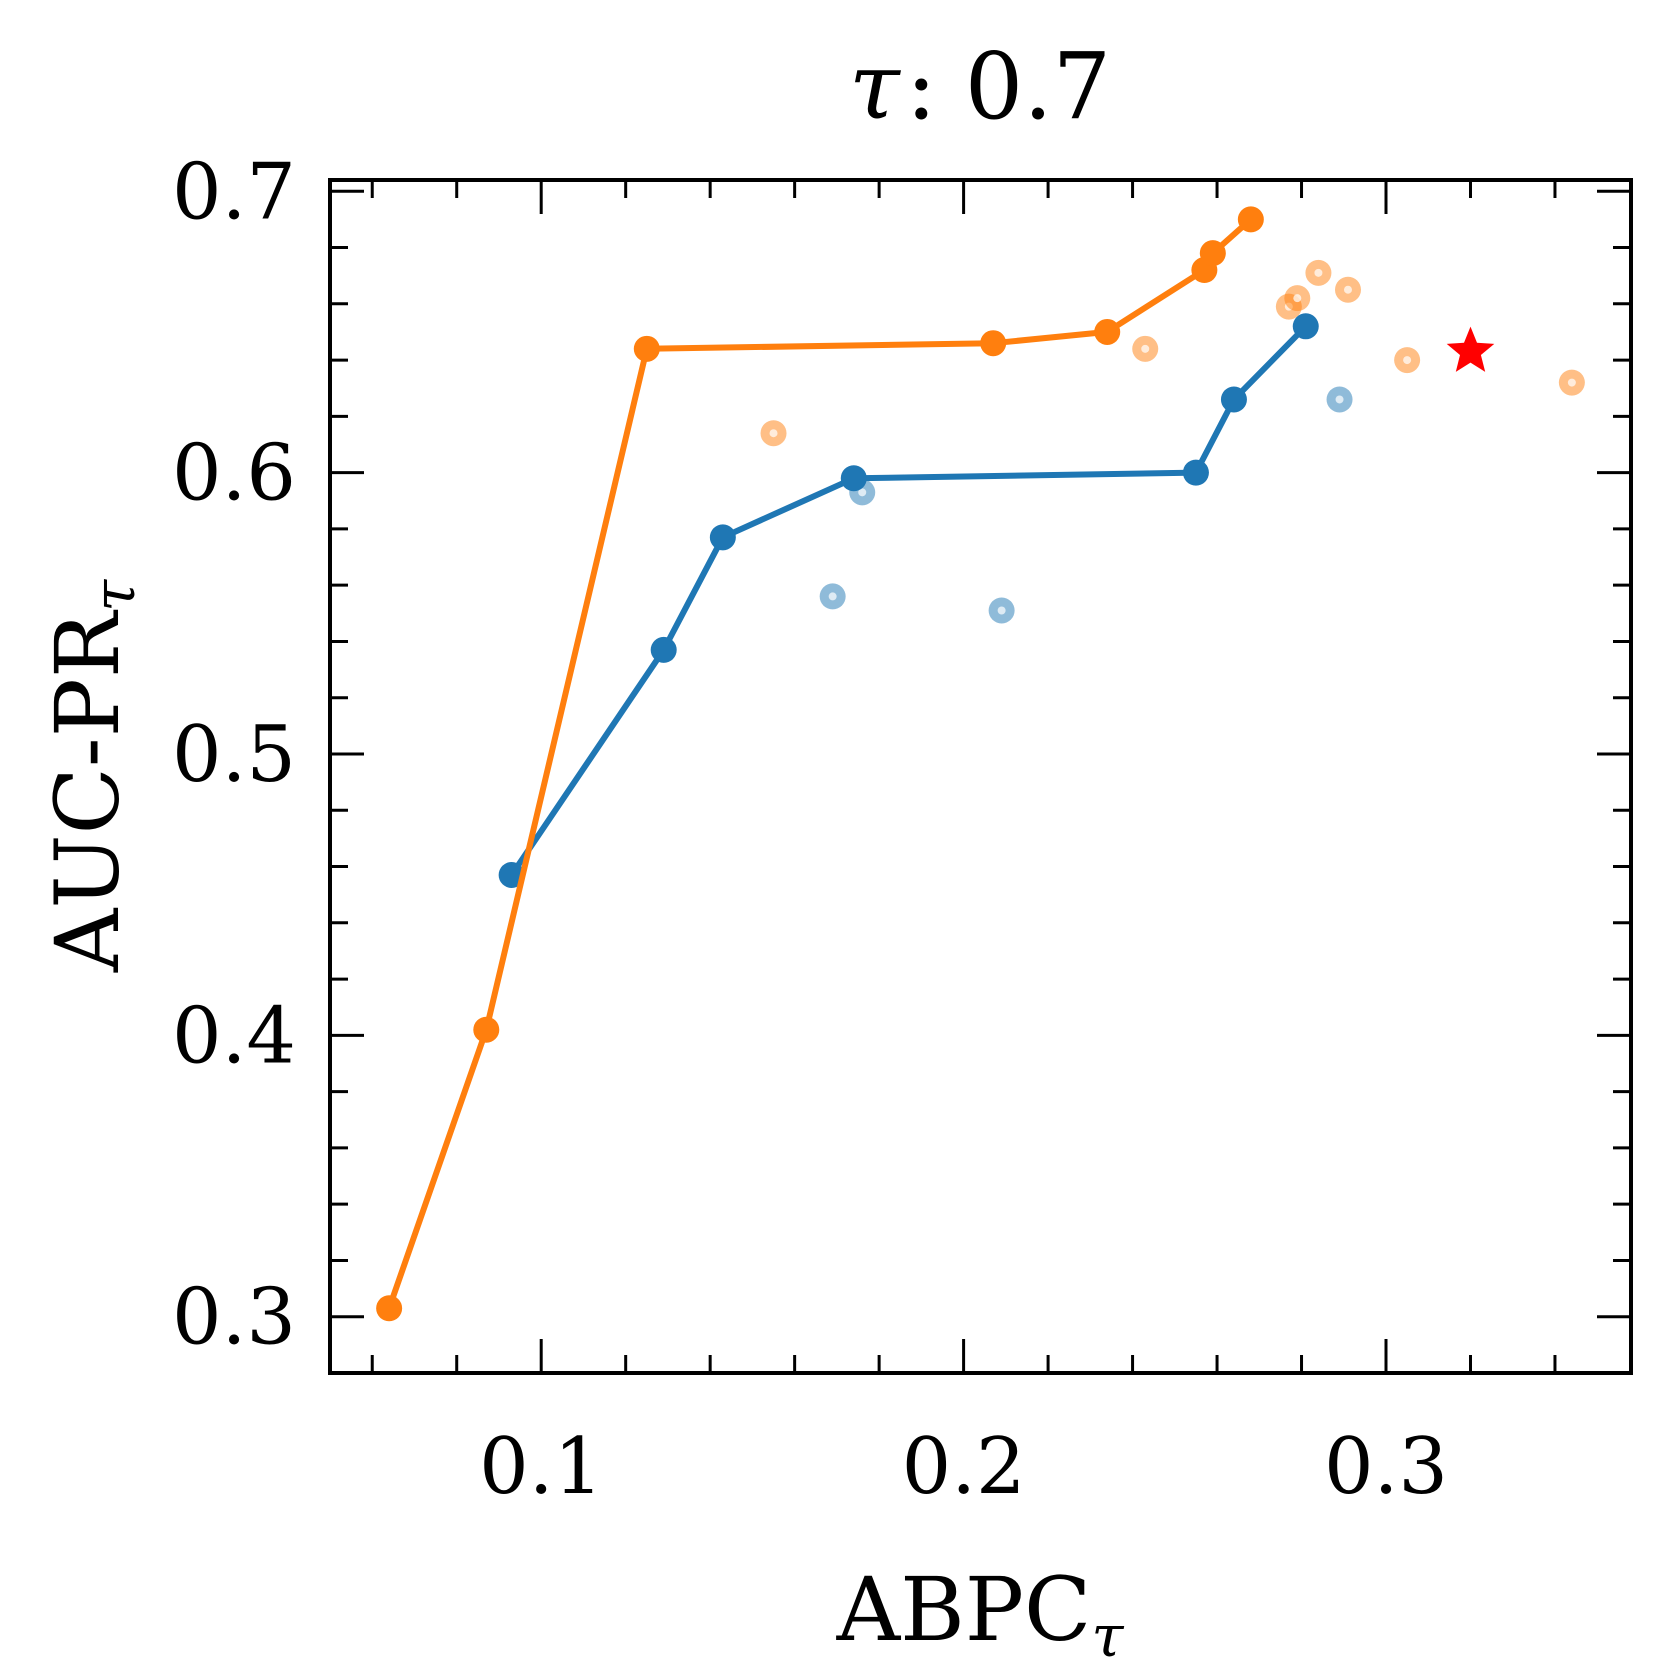 The image size is (1657, 1657). I want to click on x-axis-title: ABPCτ, so click(980, 1607).